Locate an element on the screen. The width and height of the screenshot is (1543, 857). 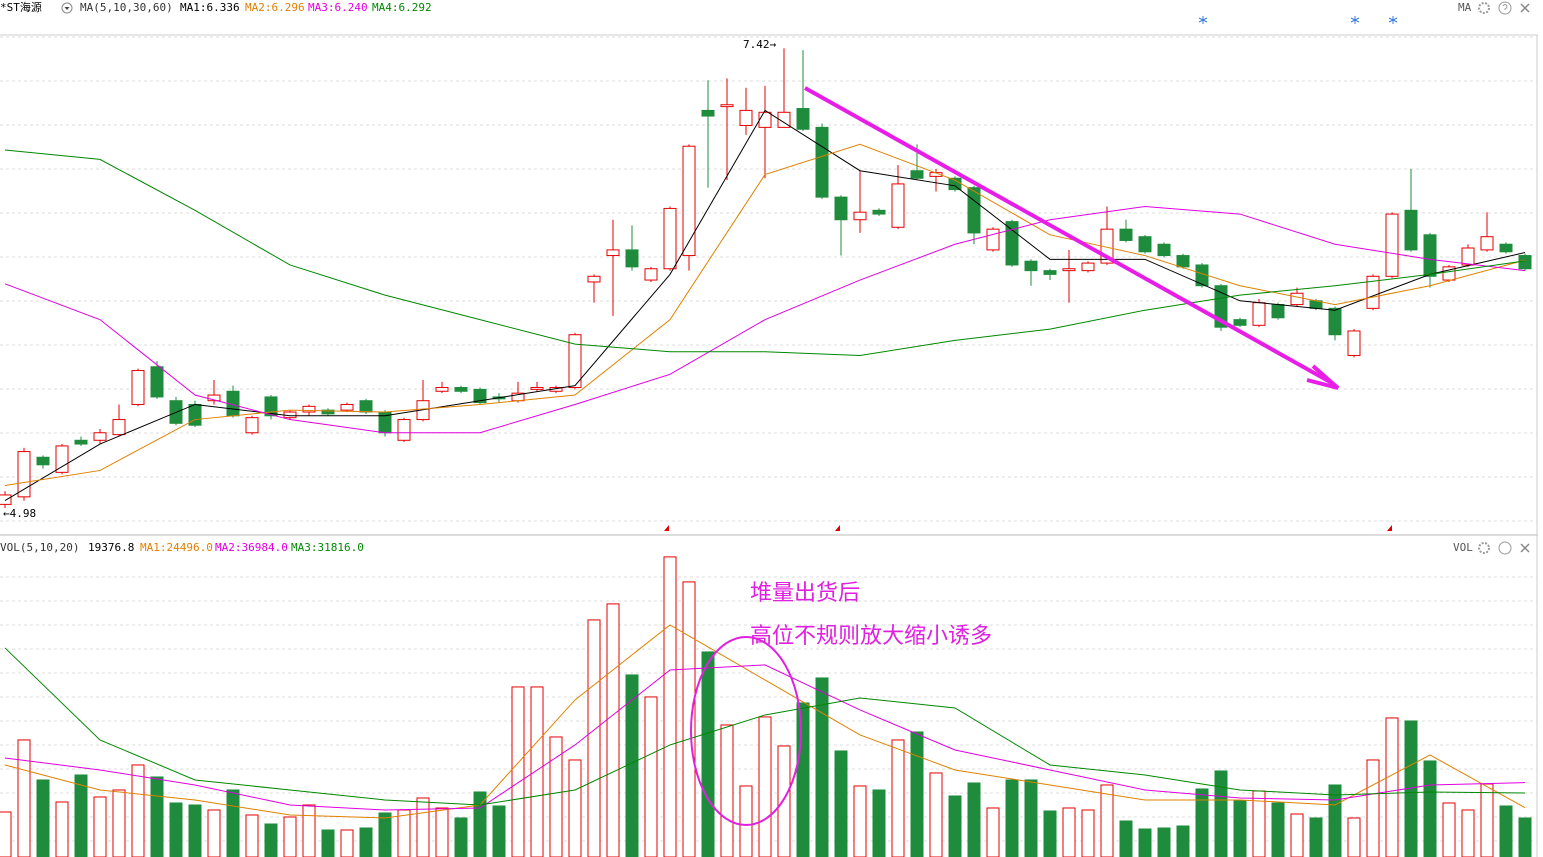
dropdown-arrow is located at coordinates (67, 8).